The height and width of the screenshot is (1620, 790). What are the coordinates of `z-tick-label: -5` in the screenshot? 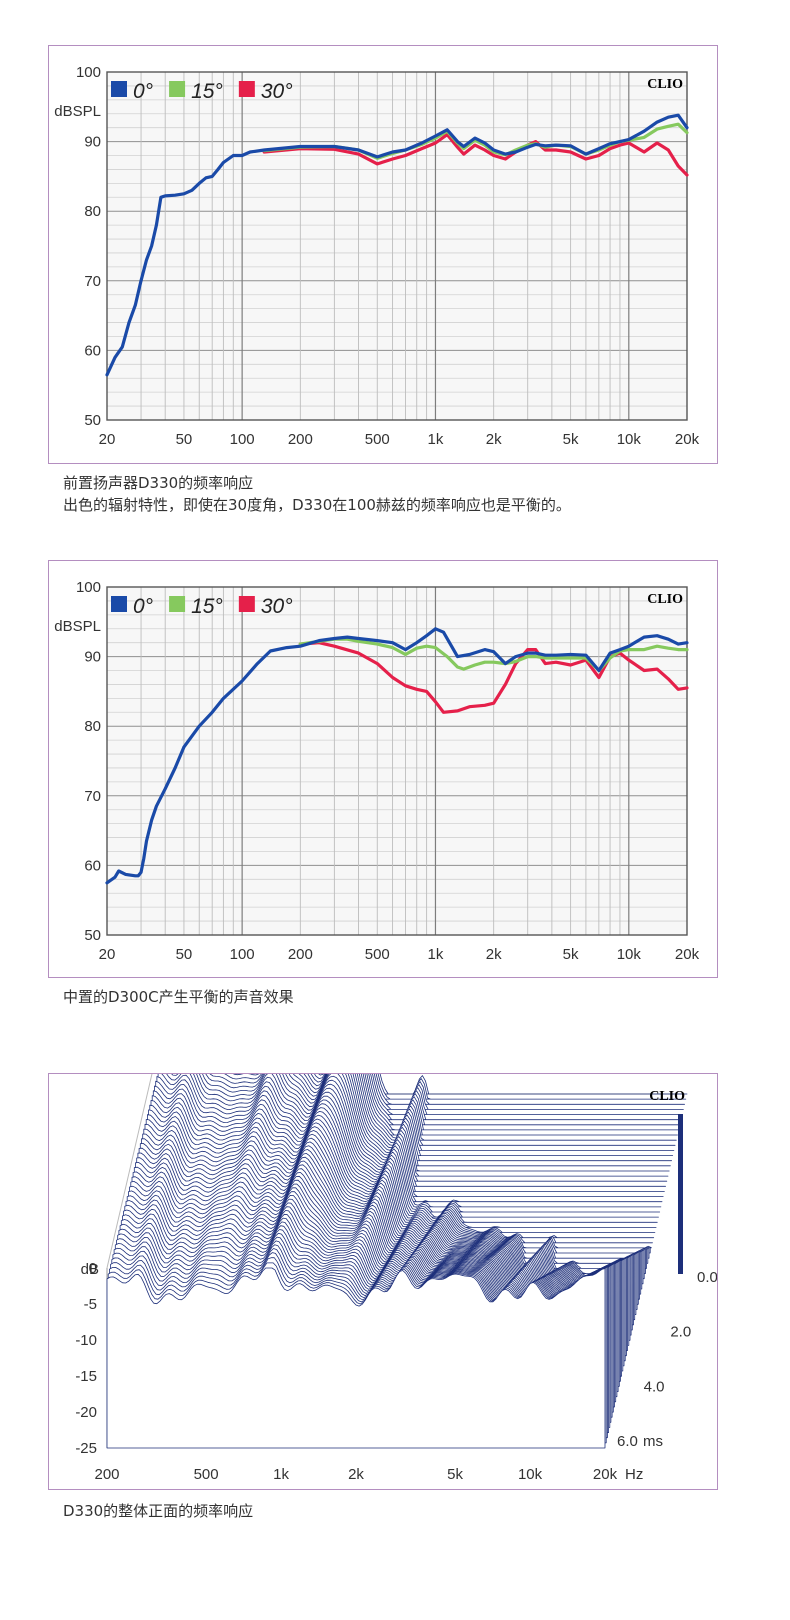 It's located at (90, 1304).